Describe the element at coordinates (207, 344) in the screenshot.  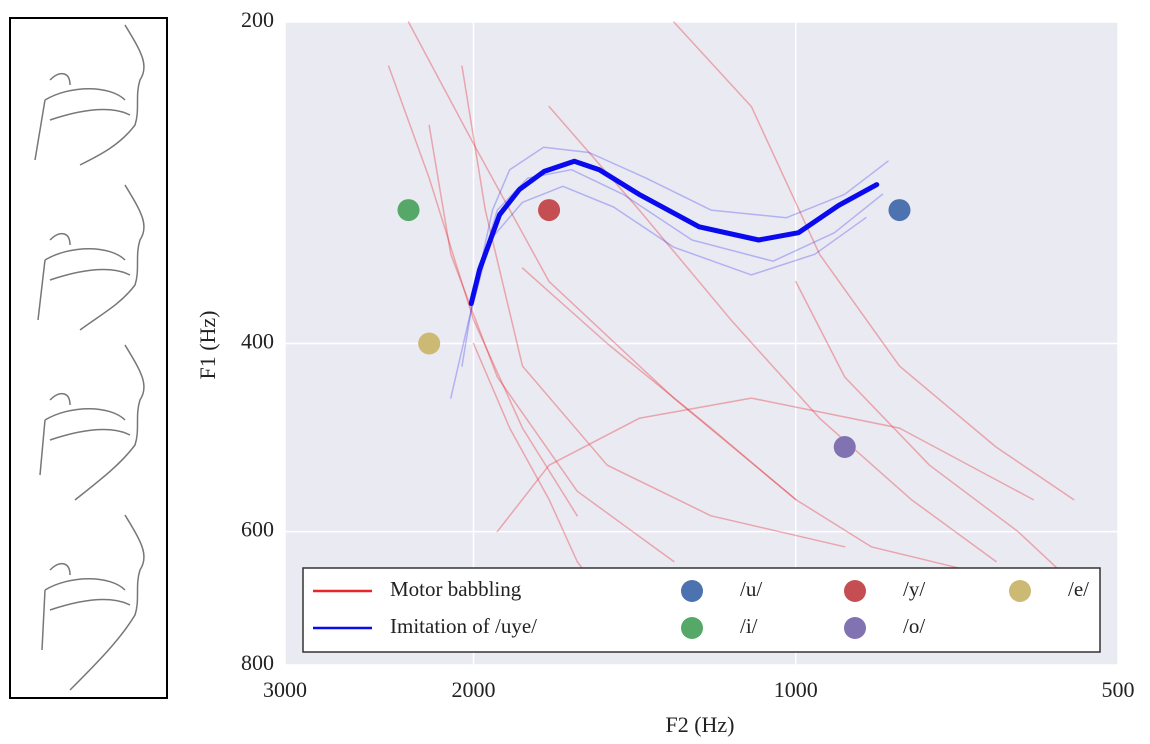
I see `y-axis-label: F1 (Hz)` at that location.